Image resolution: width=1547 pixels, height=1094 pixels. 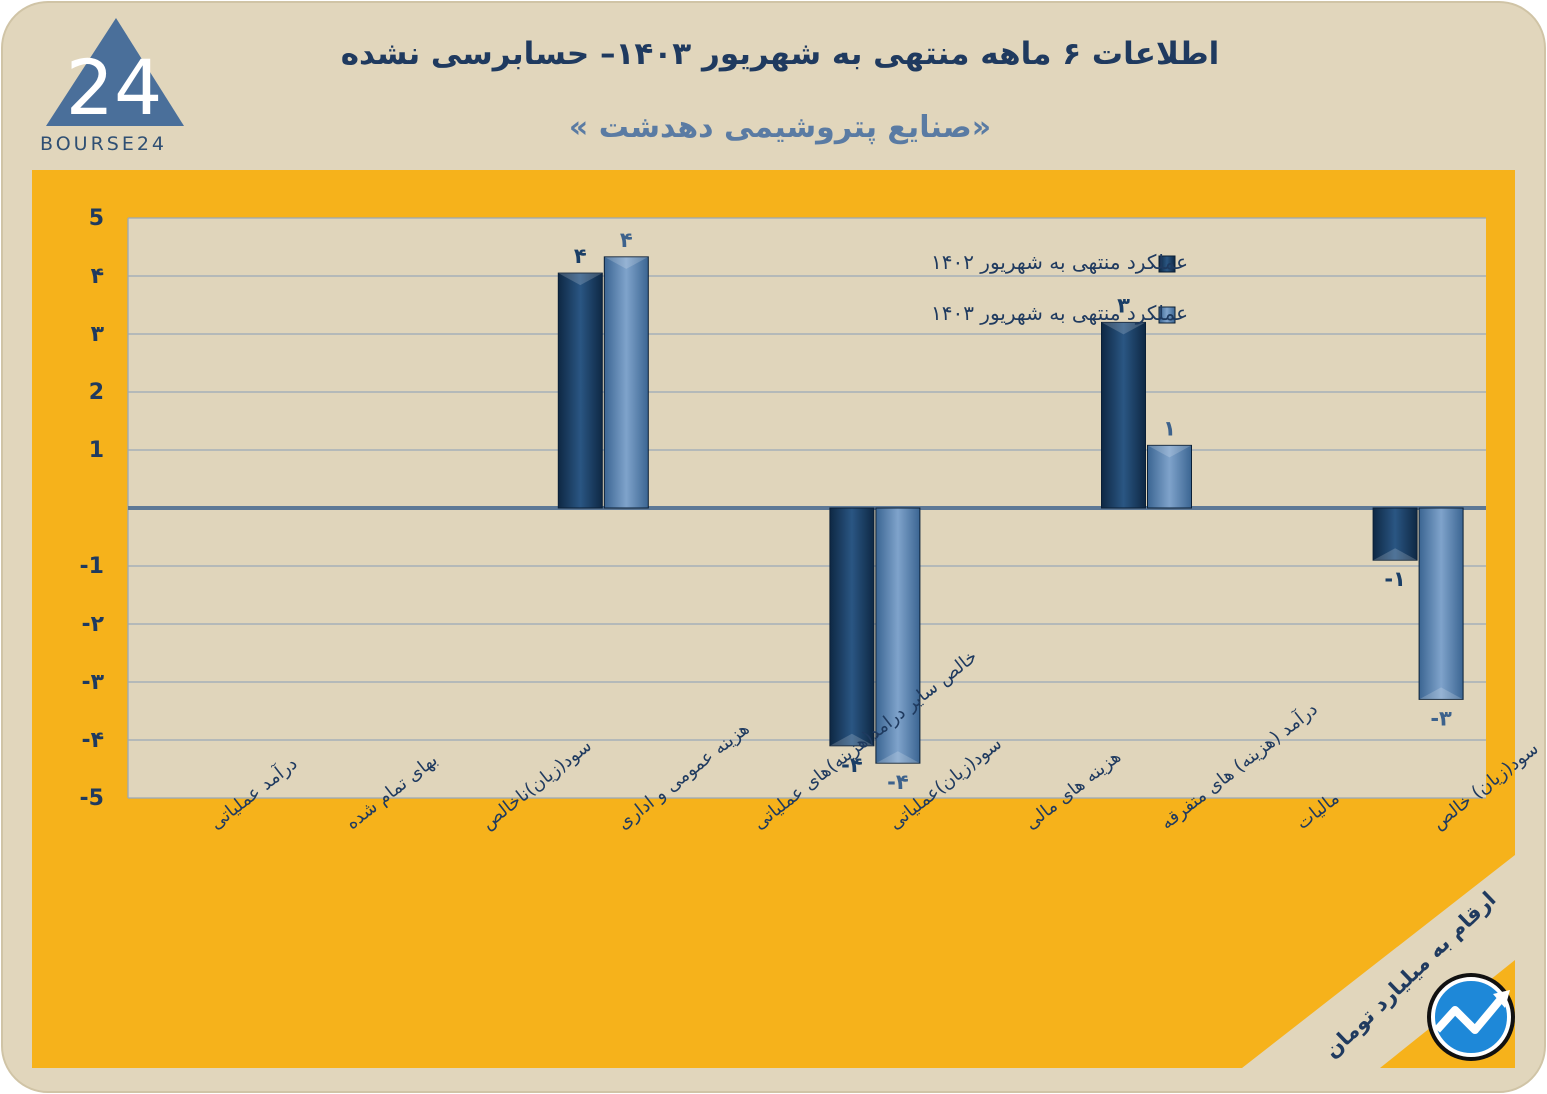 What do you see at coordinates (96, 218) in the screenshot?
I see `y-tick-label: 5` at bounding box center [96, 218].